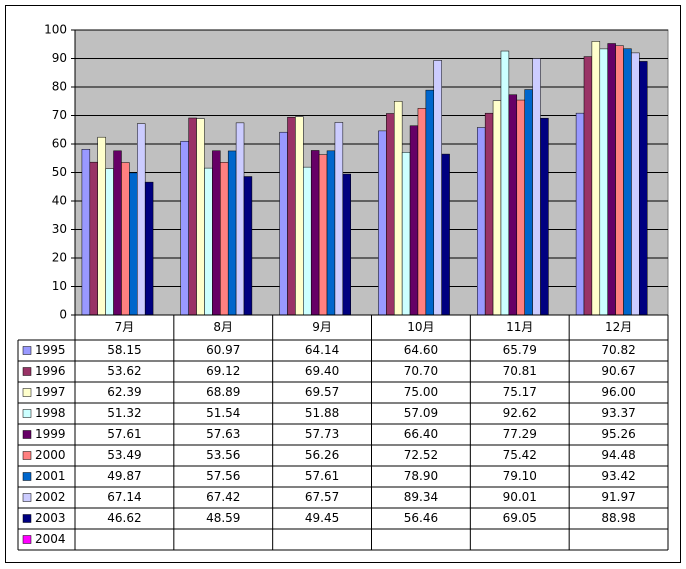 Image resolution: width=686 pixels, height=569 pixels. Describe the element at coordinates (223, 350) in the screenshot. I see `table-cell: 60.97` at that location.